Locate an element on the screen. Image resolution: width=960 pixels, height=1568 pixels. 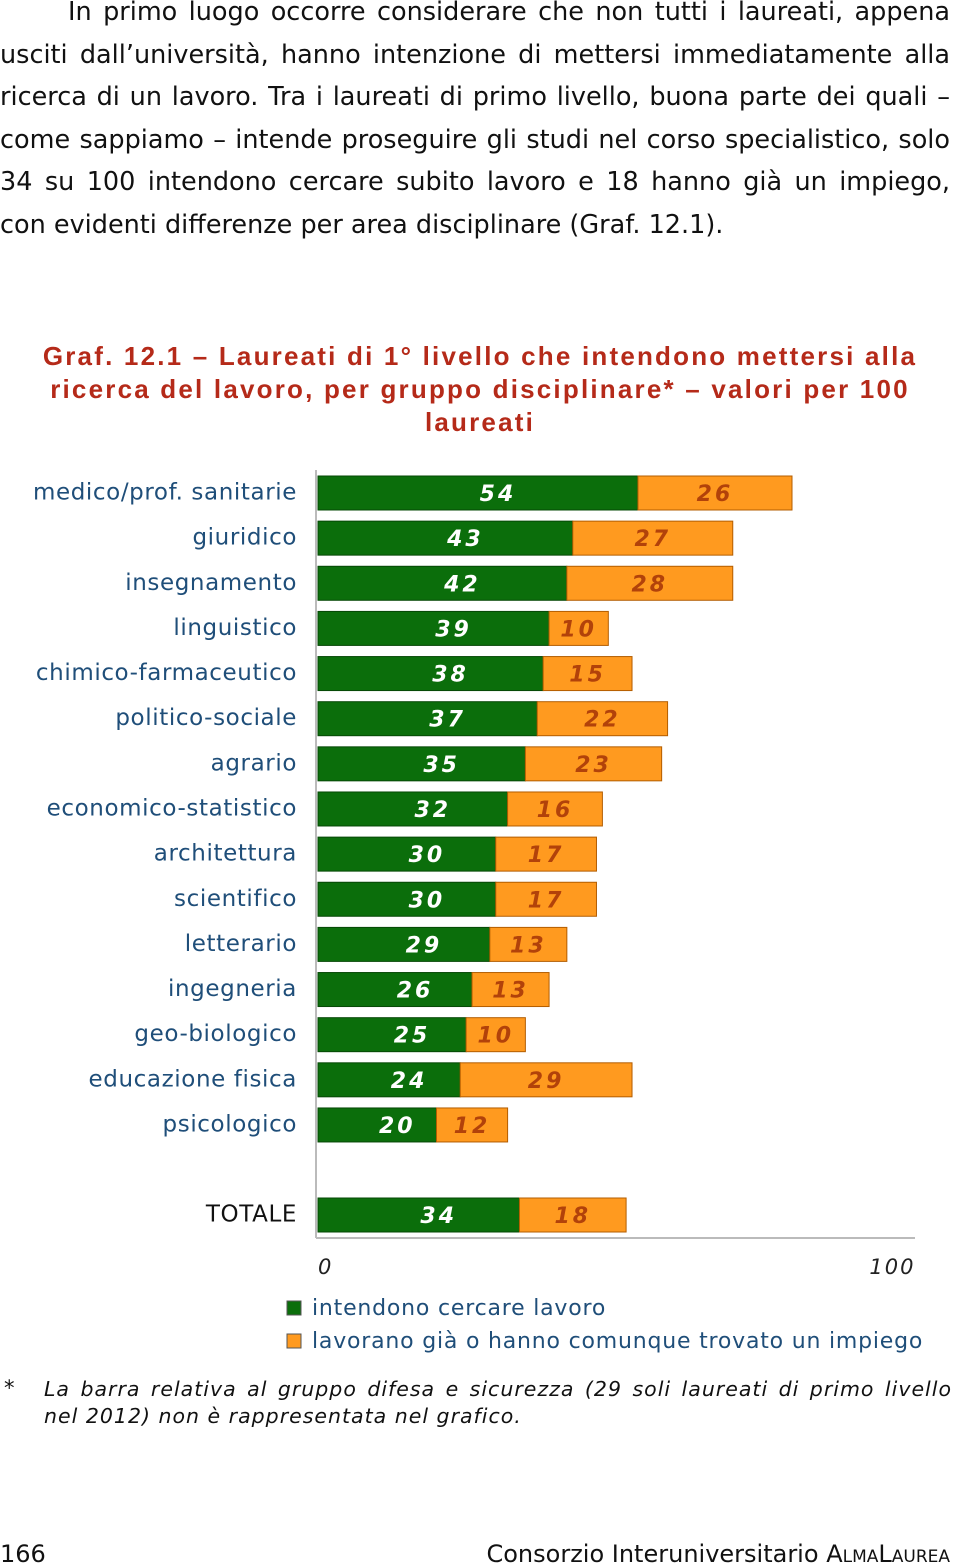
footer: Consorzio Interuniversitario AlmaLaurea is located at coordinates (718, 1554).